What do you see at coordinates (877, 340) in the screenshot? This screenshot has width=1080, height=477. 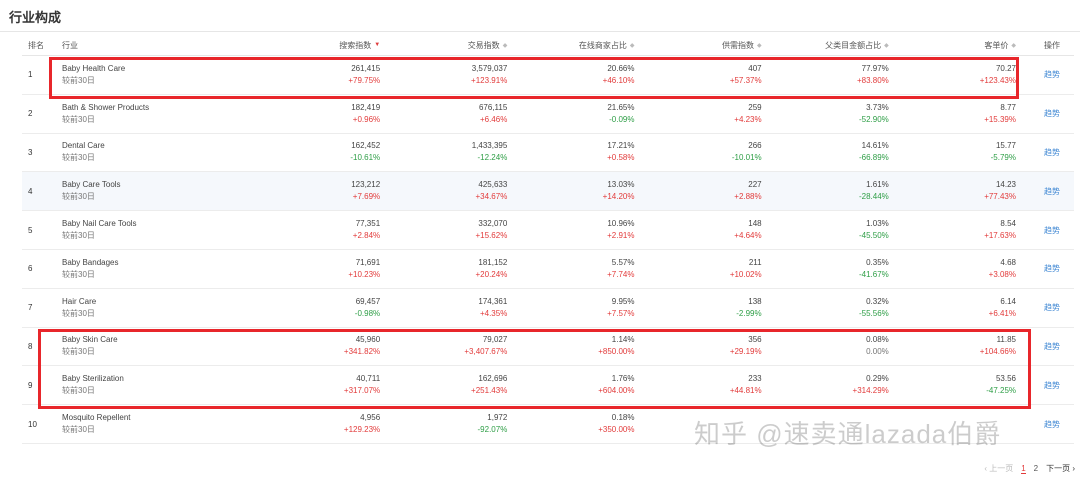 I see `parent-value: 0.08%` at bounding box center [877, 340].